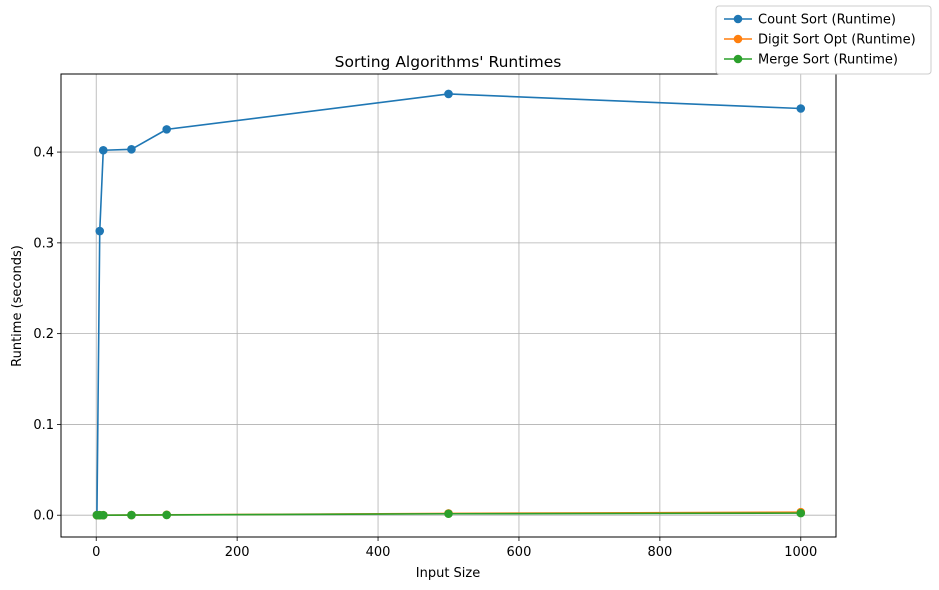 This screenshot has width=939, height=590. I want to click on x-tick-label: 800, so click(659, 552).